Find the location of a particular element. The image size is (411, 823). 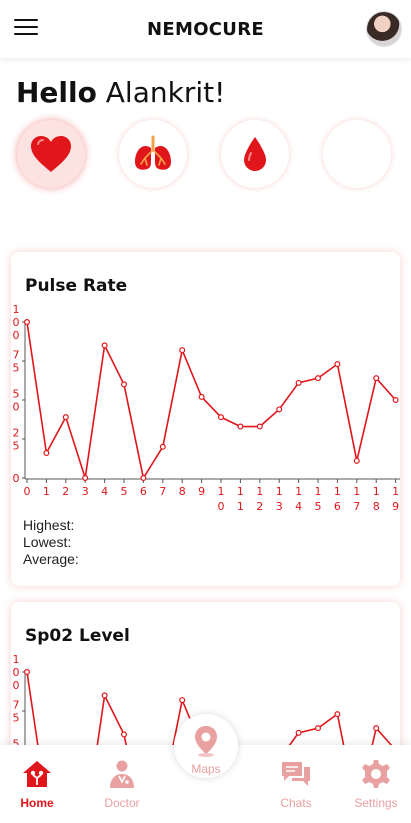

pulse-stats: Highest: Lowest: Average: is located at coordinates (51, 542).